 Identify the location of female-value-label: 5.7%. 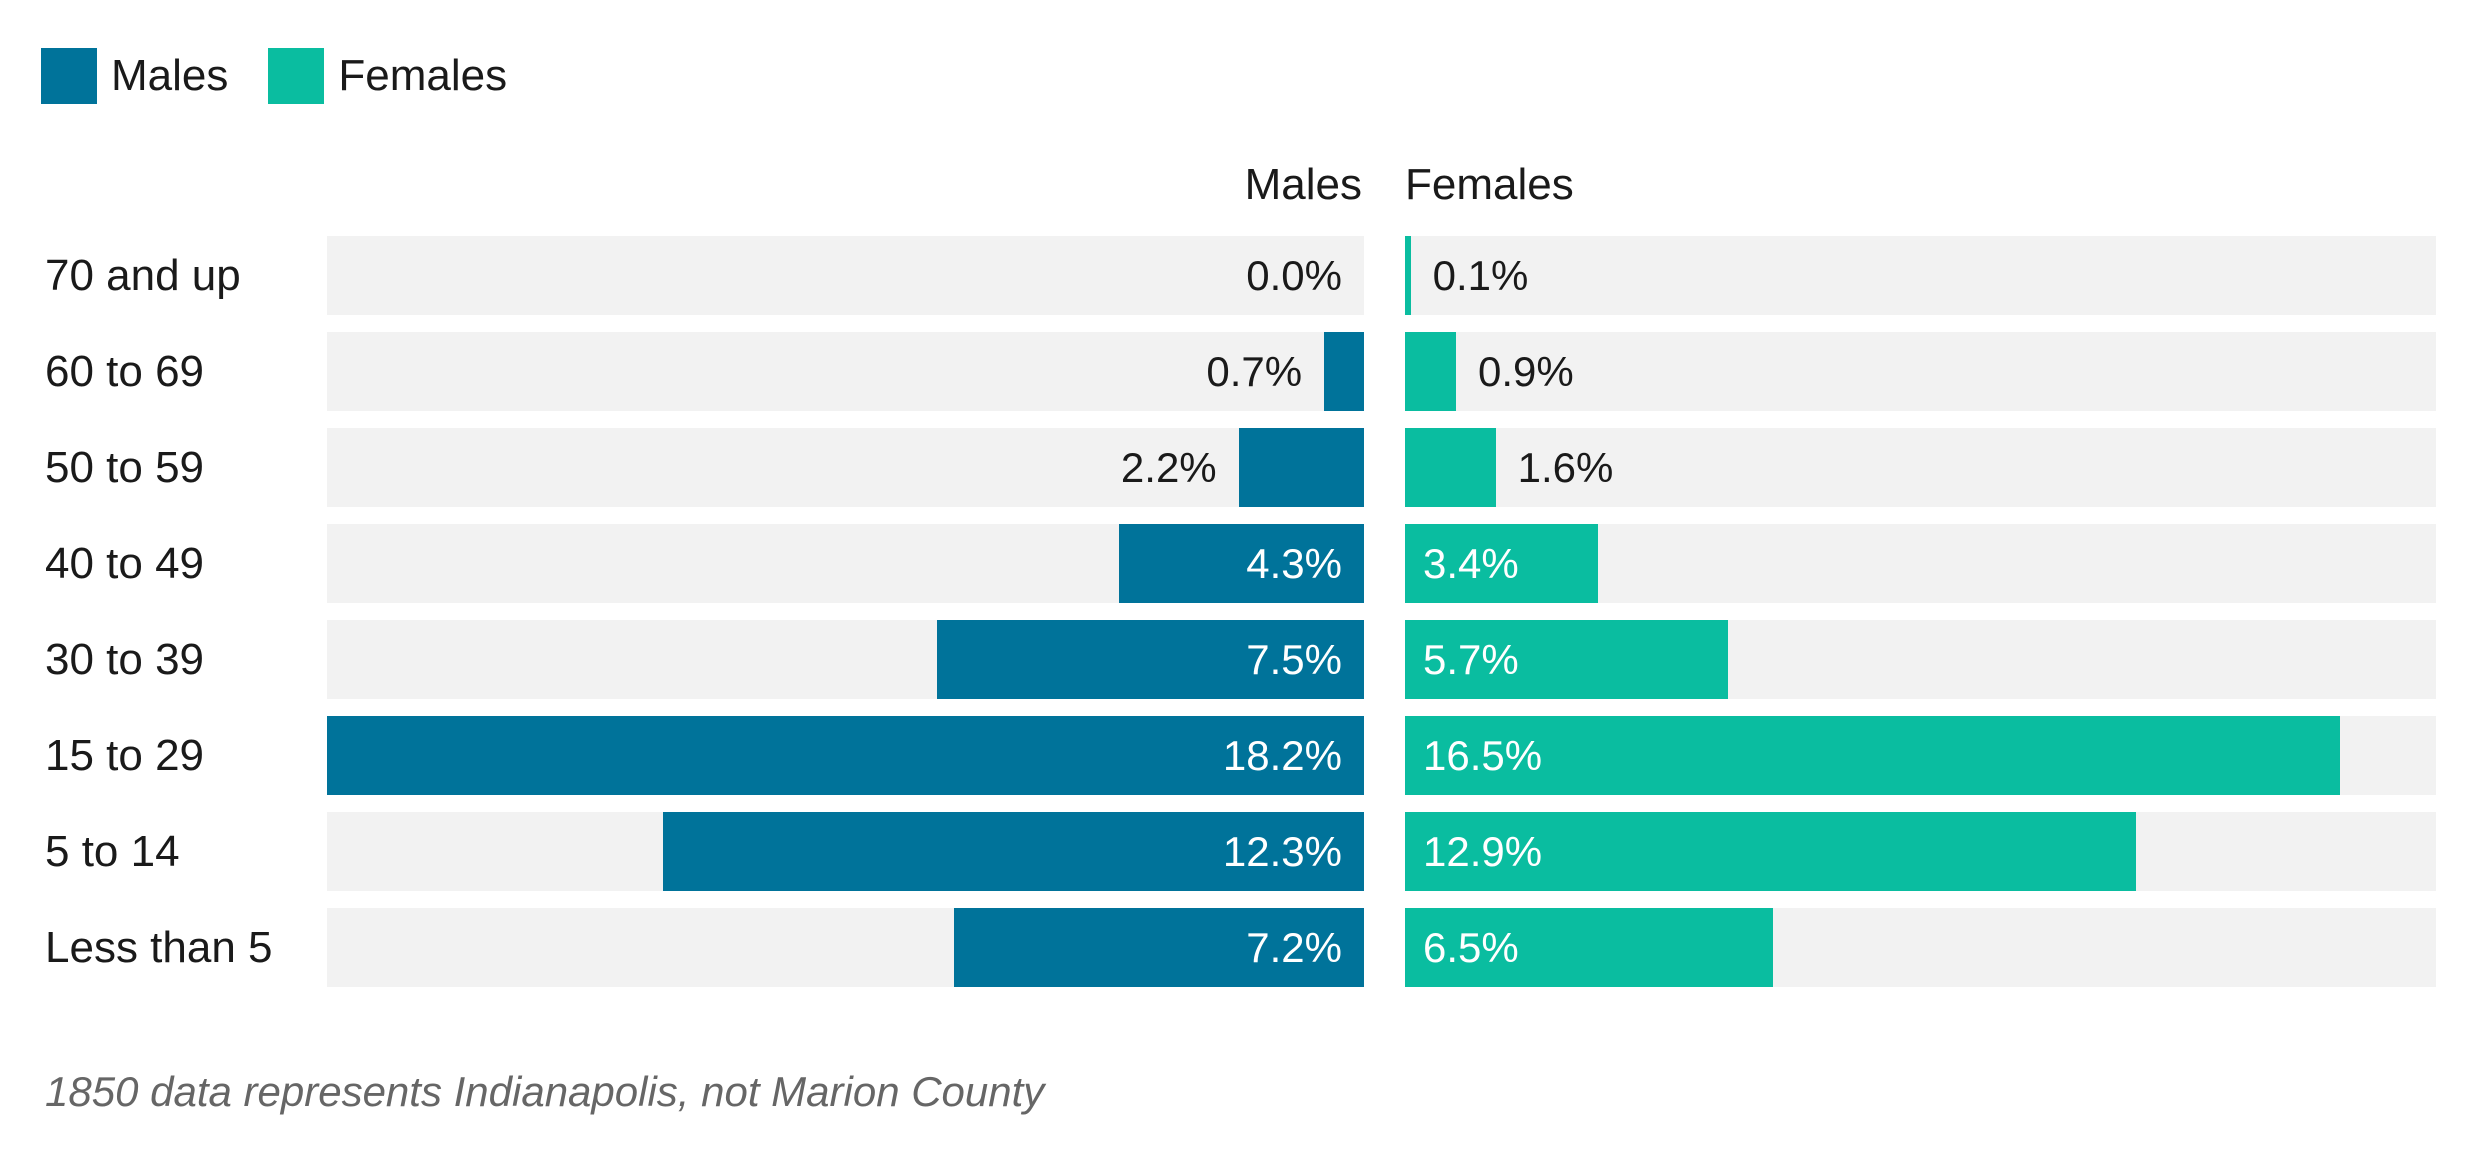
(1471, 659).